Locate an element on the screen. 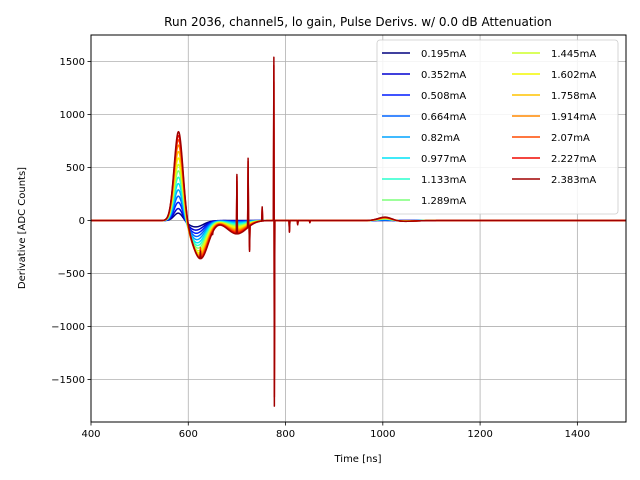 The height and width of the screenshot is (480, 640). x-tick-label: 1000 is located at coordinates (382, 434).